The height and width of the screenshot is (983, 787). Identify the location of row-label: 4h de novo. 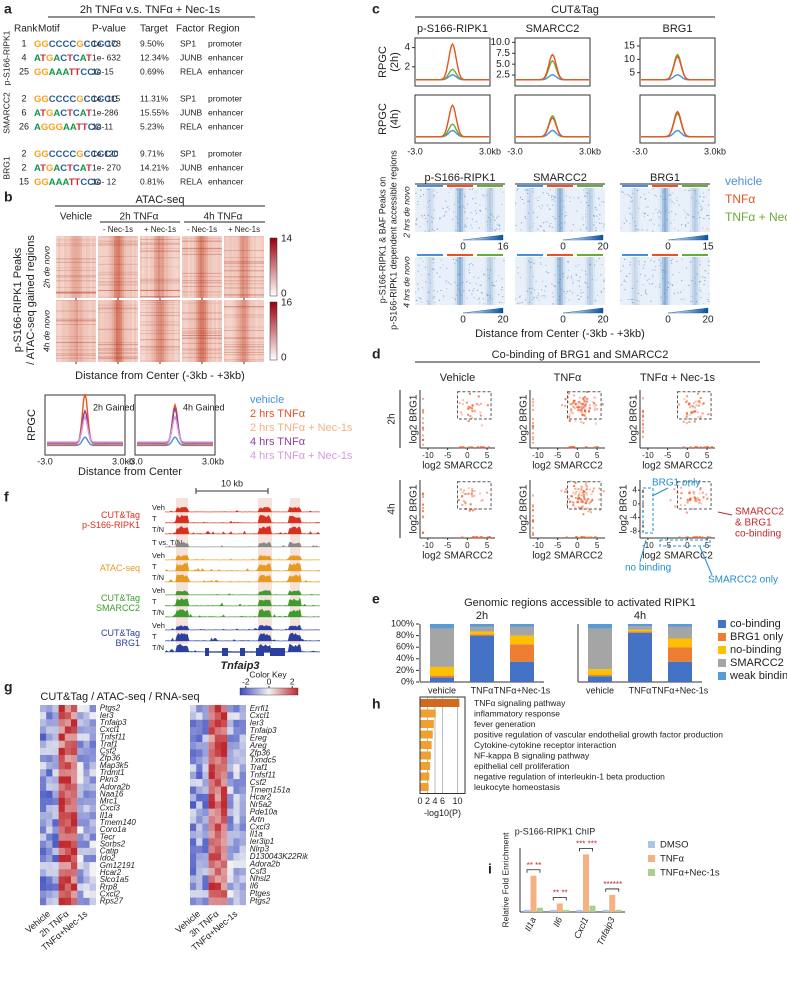
(46, 331).